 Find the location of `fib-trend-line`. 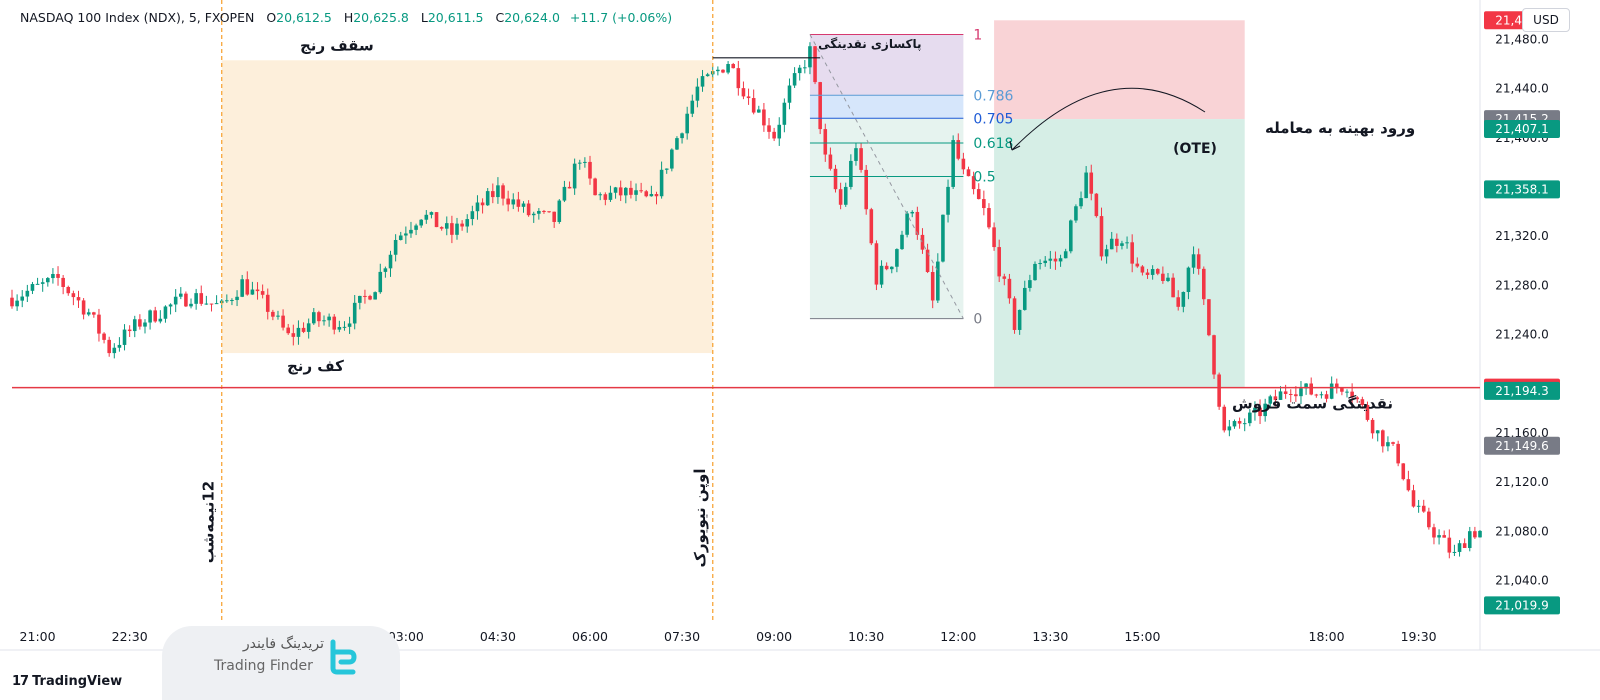

fib-trend-line is located at coordinates (886, 176).